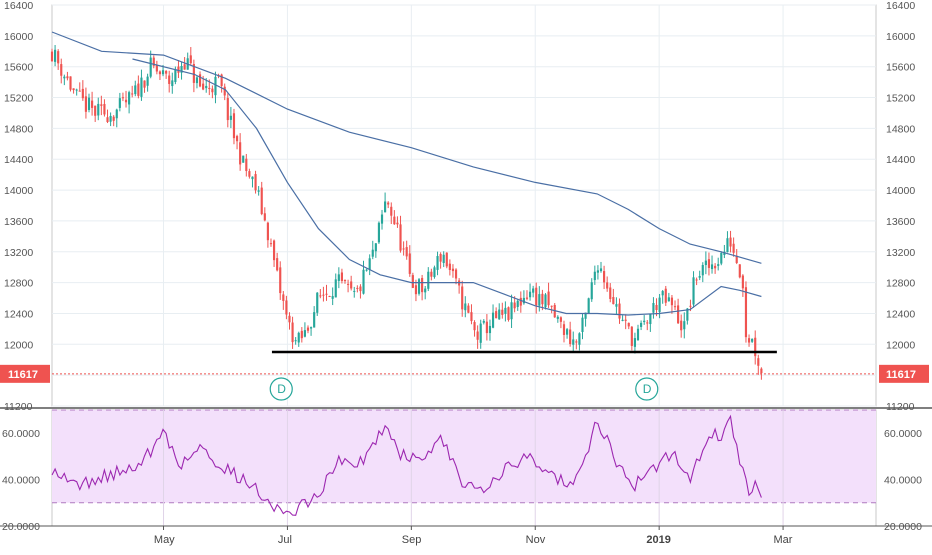 The height and width of the screenshot is (555, 932). Describe the element at coordinates (18, 6) in the screenshot. I see `price-y-tick-left: 16400` at that location.